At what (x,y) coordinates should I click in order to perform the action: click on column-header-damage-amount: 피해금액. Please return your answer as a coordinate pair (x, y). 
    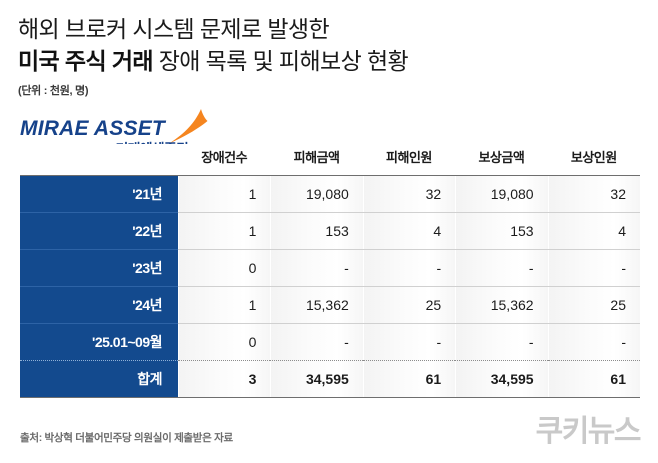
    Looking at the image, I should click on (316, 160).